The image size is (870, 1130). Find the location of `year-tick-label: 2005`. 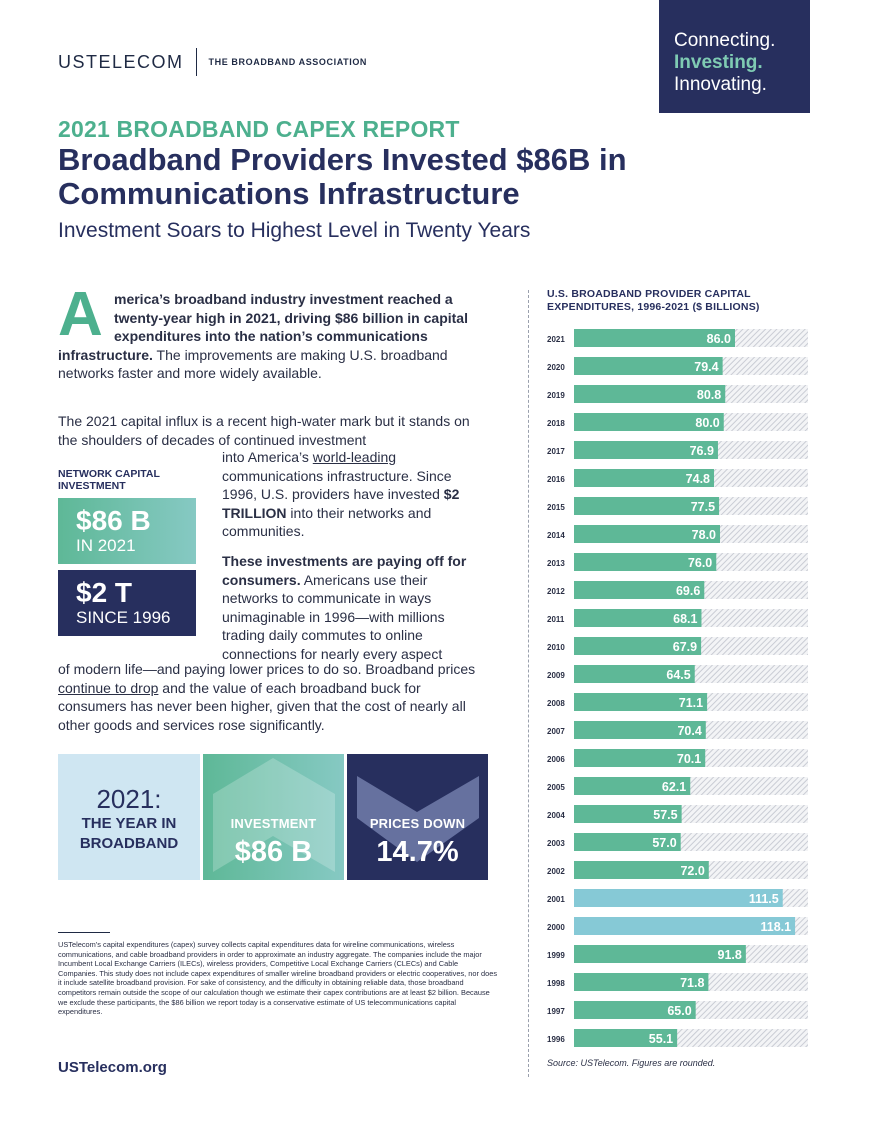

year-tick-label: 2005 is located at coordinates (556, 787).